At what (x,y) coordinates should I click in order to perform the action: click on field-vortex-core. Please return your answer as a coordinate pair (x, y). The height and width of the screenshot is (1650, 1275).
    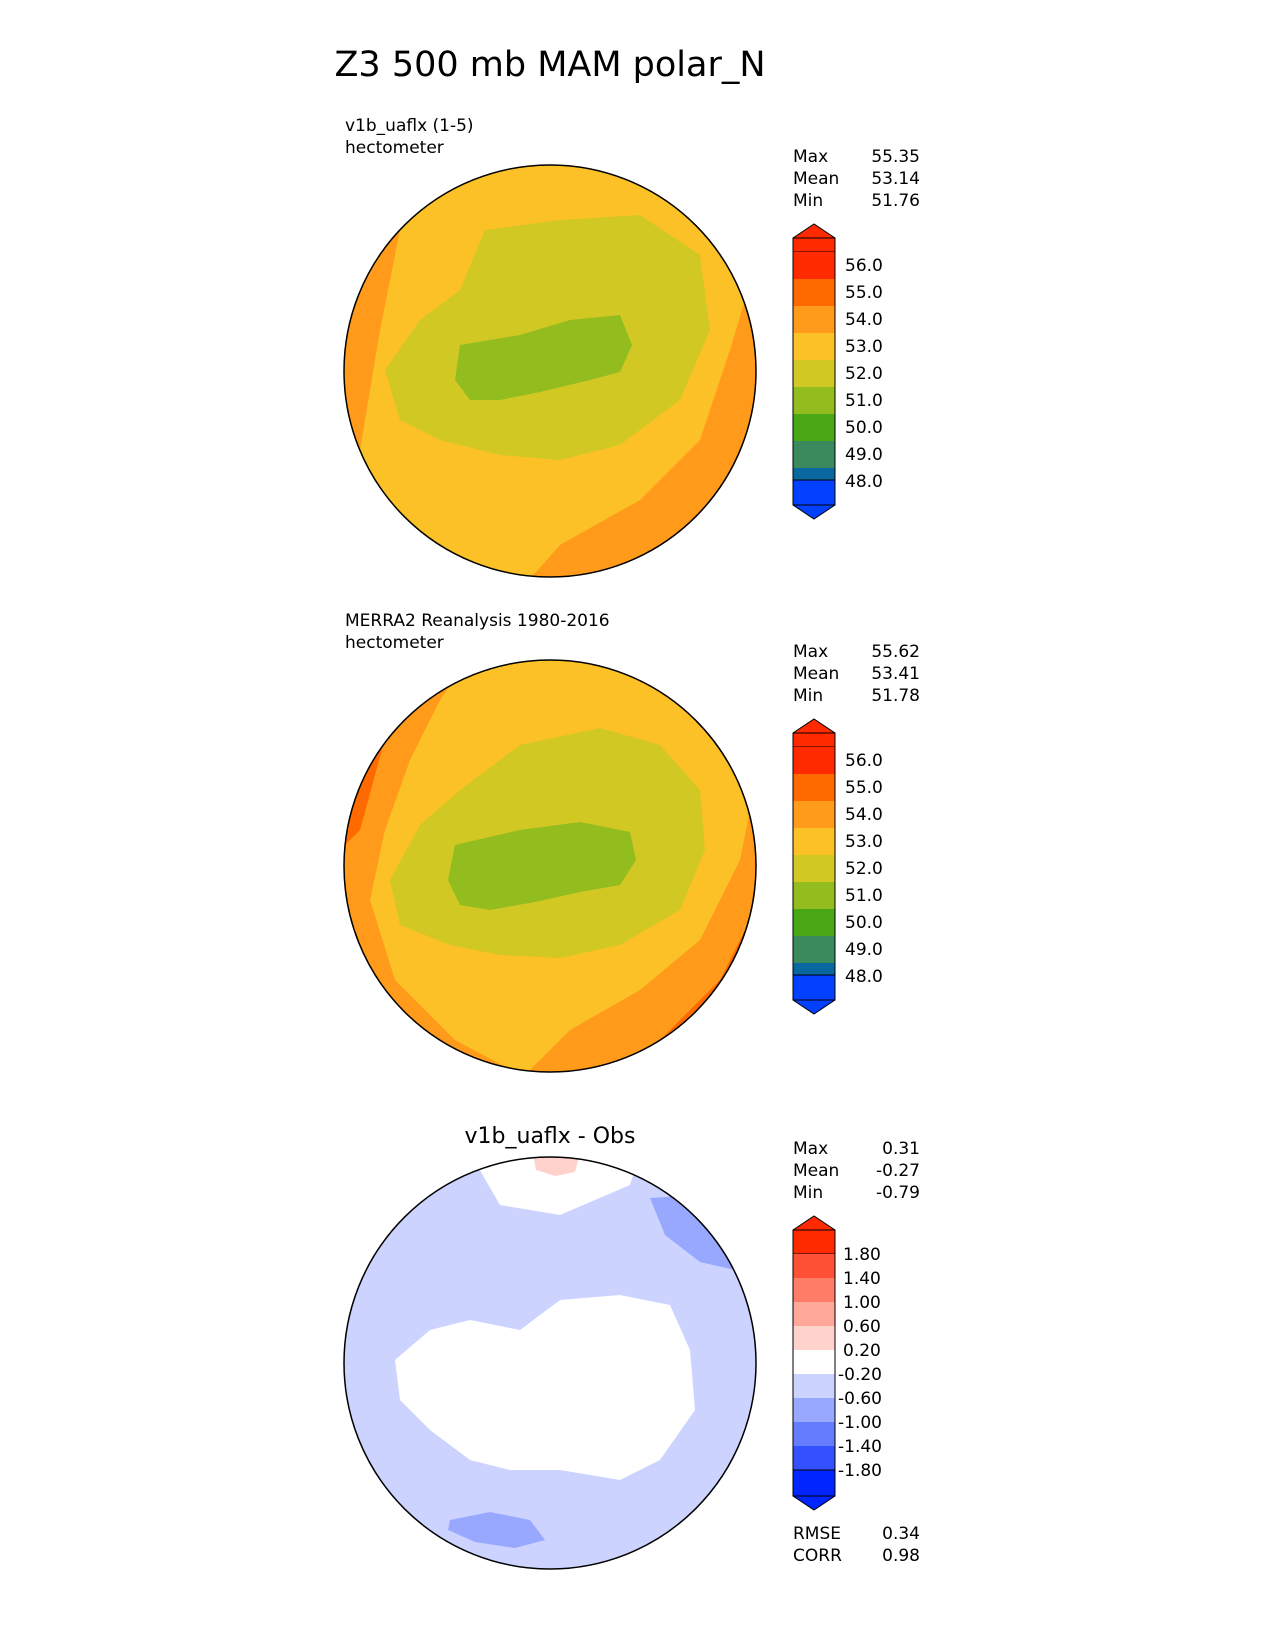
    Looking at the image, I should click on (542, 866).